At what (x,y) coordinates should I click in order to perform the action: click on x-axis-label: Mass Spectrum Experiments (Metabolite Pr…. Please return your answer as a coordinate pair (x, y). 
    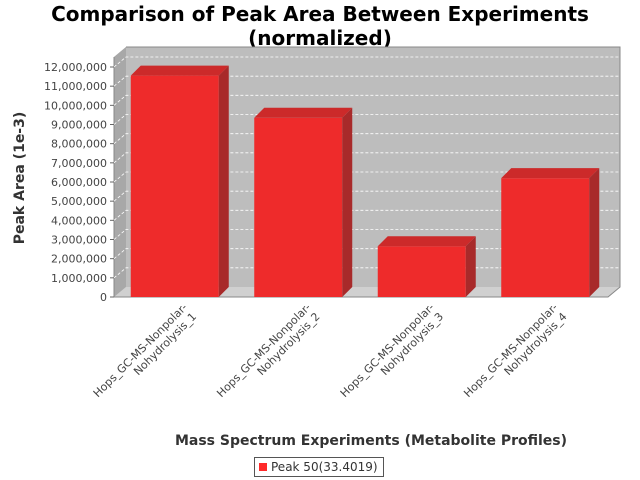
    Looking at the image, I should click on (371, 441).